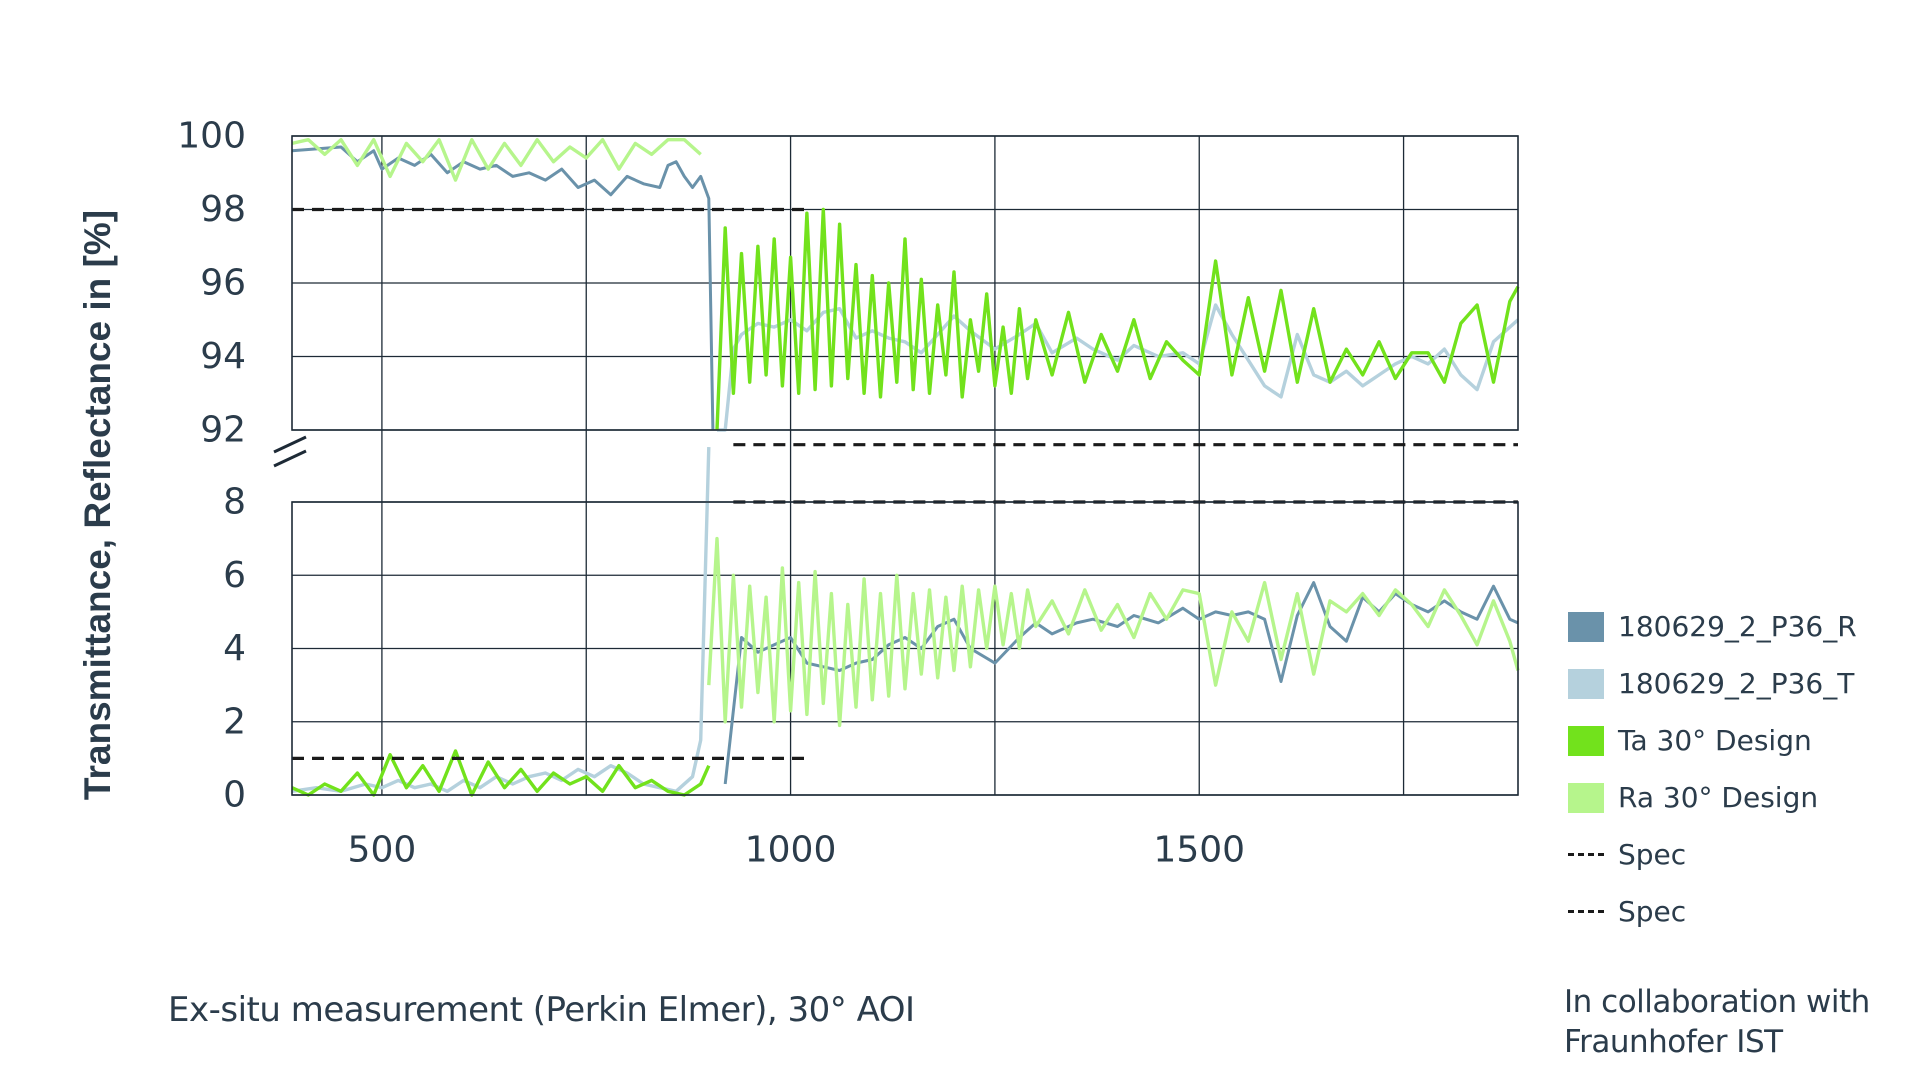 The image size is (1920, 1080). I want to click on tick-label: 98, so click(223, 209).